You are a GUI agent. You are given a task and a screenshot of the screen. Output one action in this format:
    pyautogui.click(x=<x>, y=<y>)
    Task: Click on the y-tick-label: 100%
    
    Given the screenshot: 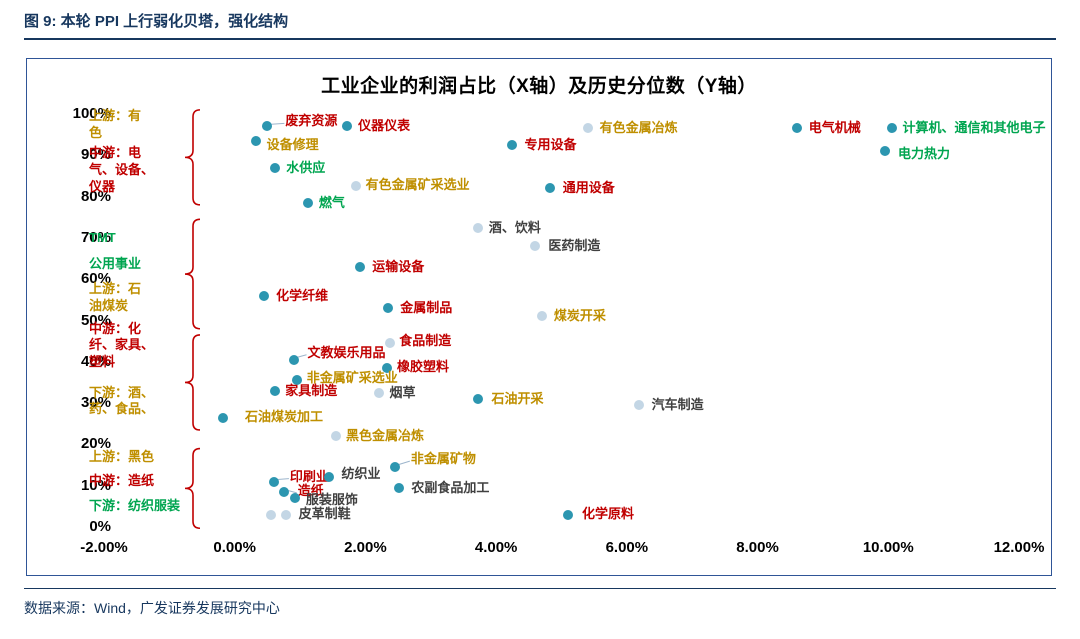 What is the action you would take?
    pyautogui.click(x=91, y=113)
    